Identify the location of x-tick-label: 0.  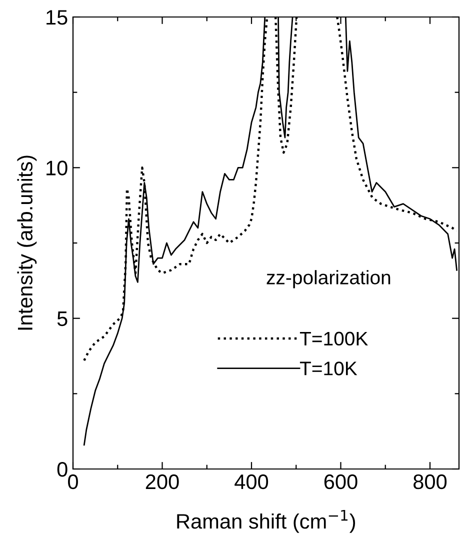
(73, 482).